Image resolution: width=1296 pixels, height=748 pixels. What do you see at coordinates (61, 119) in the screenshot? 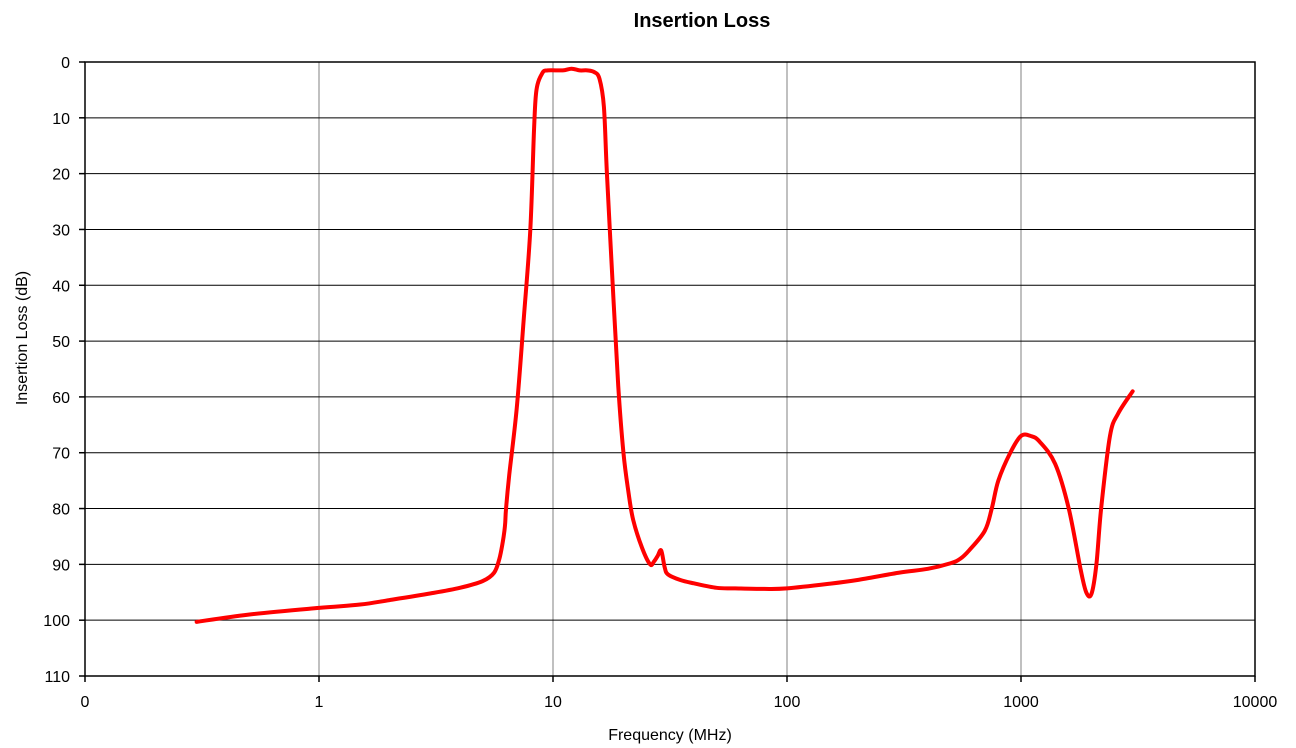
I see `y-tick-label: 10` at bounding box center [61, 119].